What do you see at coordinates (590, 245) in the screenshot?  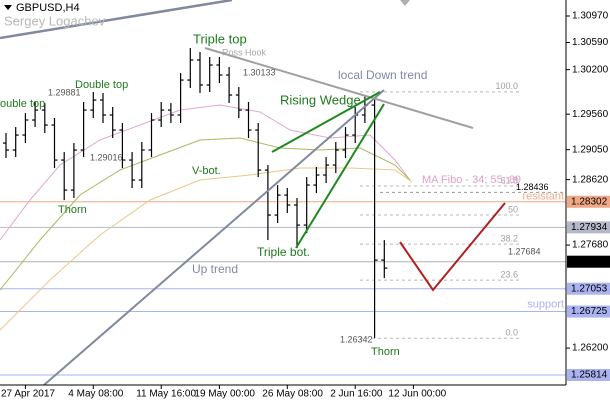 I see `y-tick-label: 1.27680` at bounding box center [590, 245].